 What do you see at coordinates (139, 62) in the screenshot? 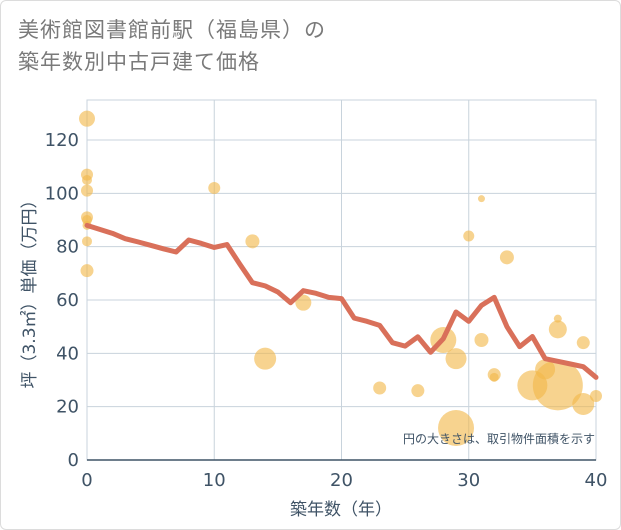
I see `chart-title-line2: 築年数別中古戸建て価格` at bounding box center [139, 62].